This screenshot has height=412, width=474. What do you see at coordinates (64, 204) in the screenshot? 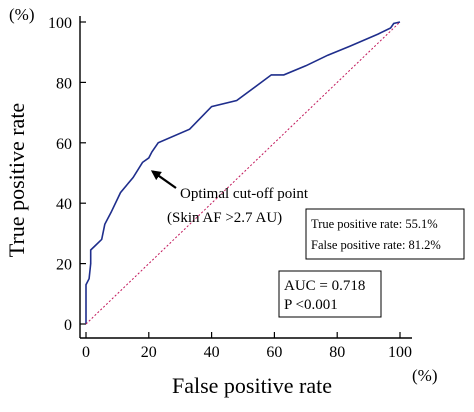
I see `y-tick-label: 40` at bounding box center [64, 204].